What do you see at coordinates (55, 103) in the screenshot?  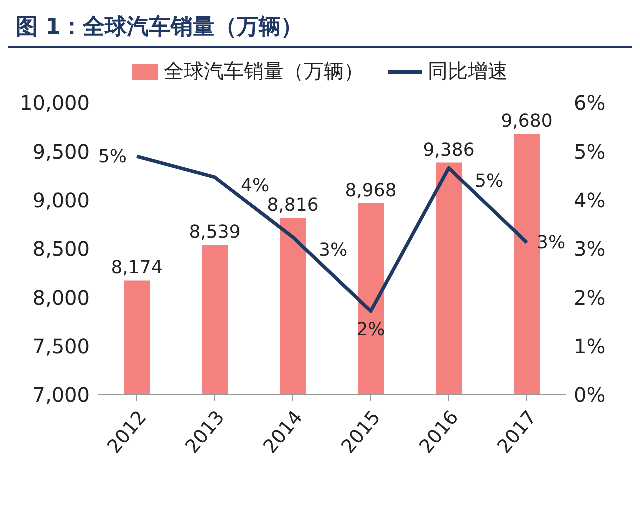 I see `y-tick-label: 10,000` at bounding box center [55, 103].